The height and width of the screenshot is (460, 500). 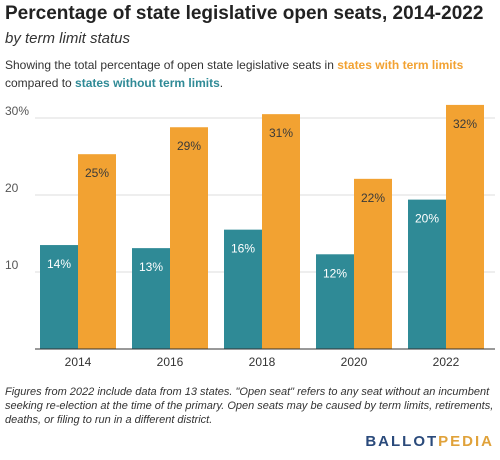 I want to click on ballotpedia-logo: BALLOTPEDIA, so click(x=429, y=441).